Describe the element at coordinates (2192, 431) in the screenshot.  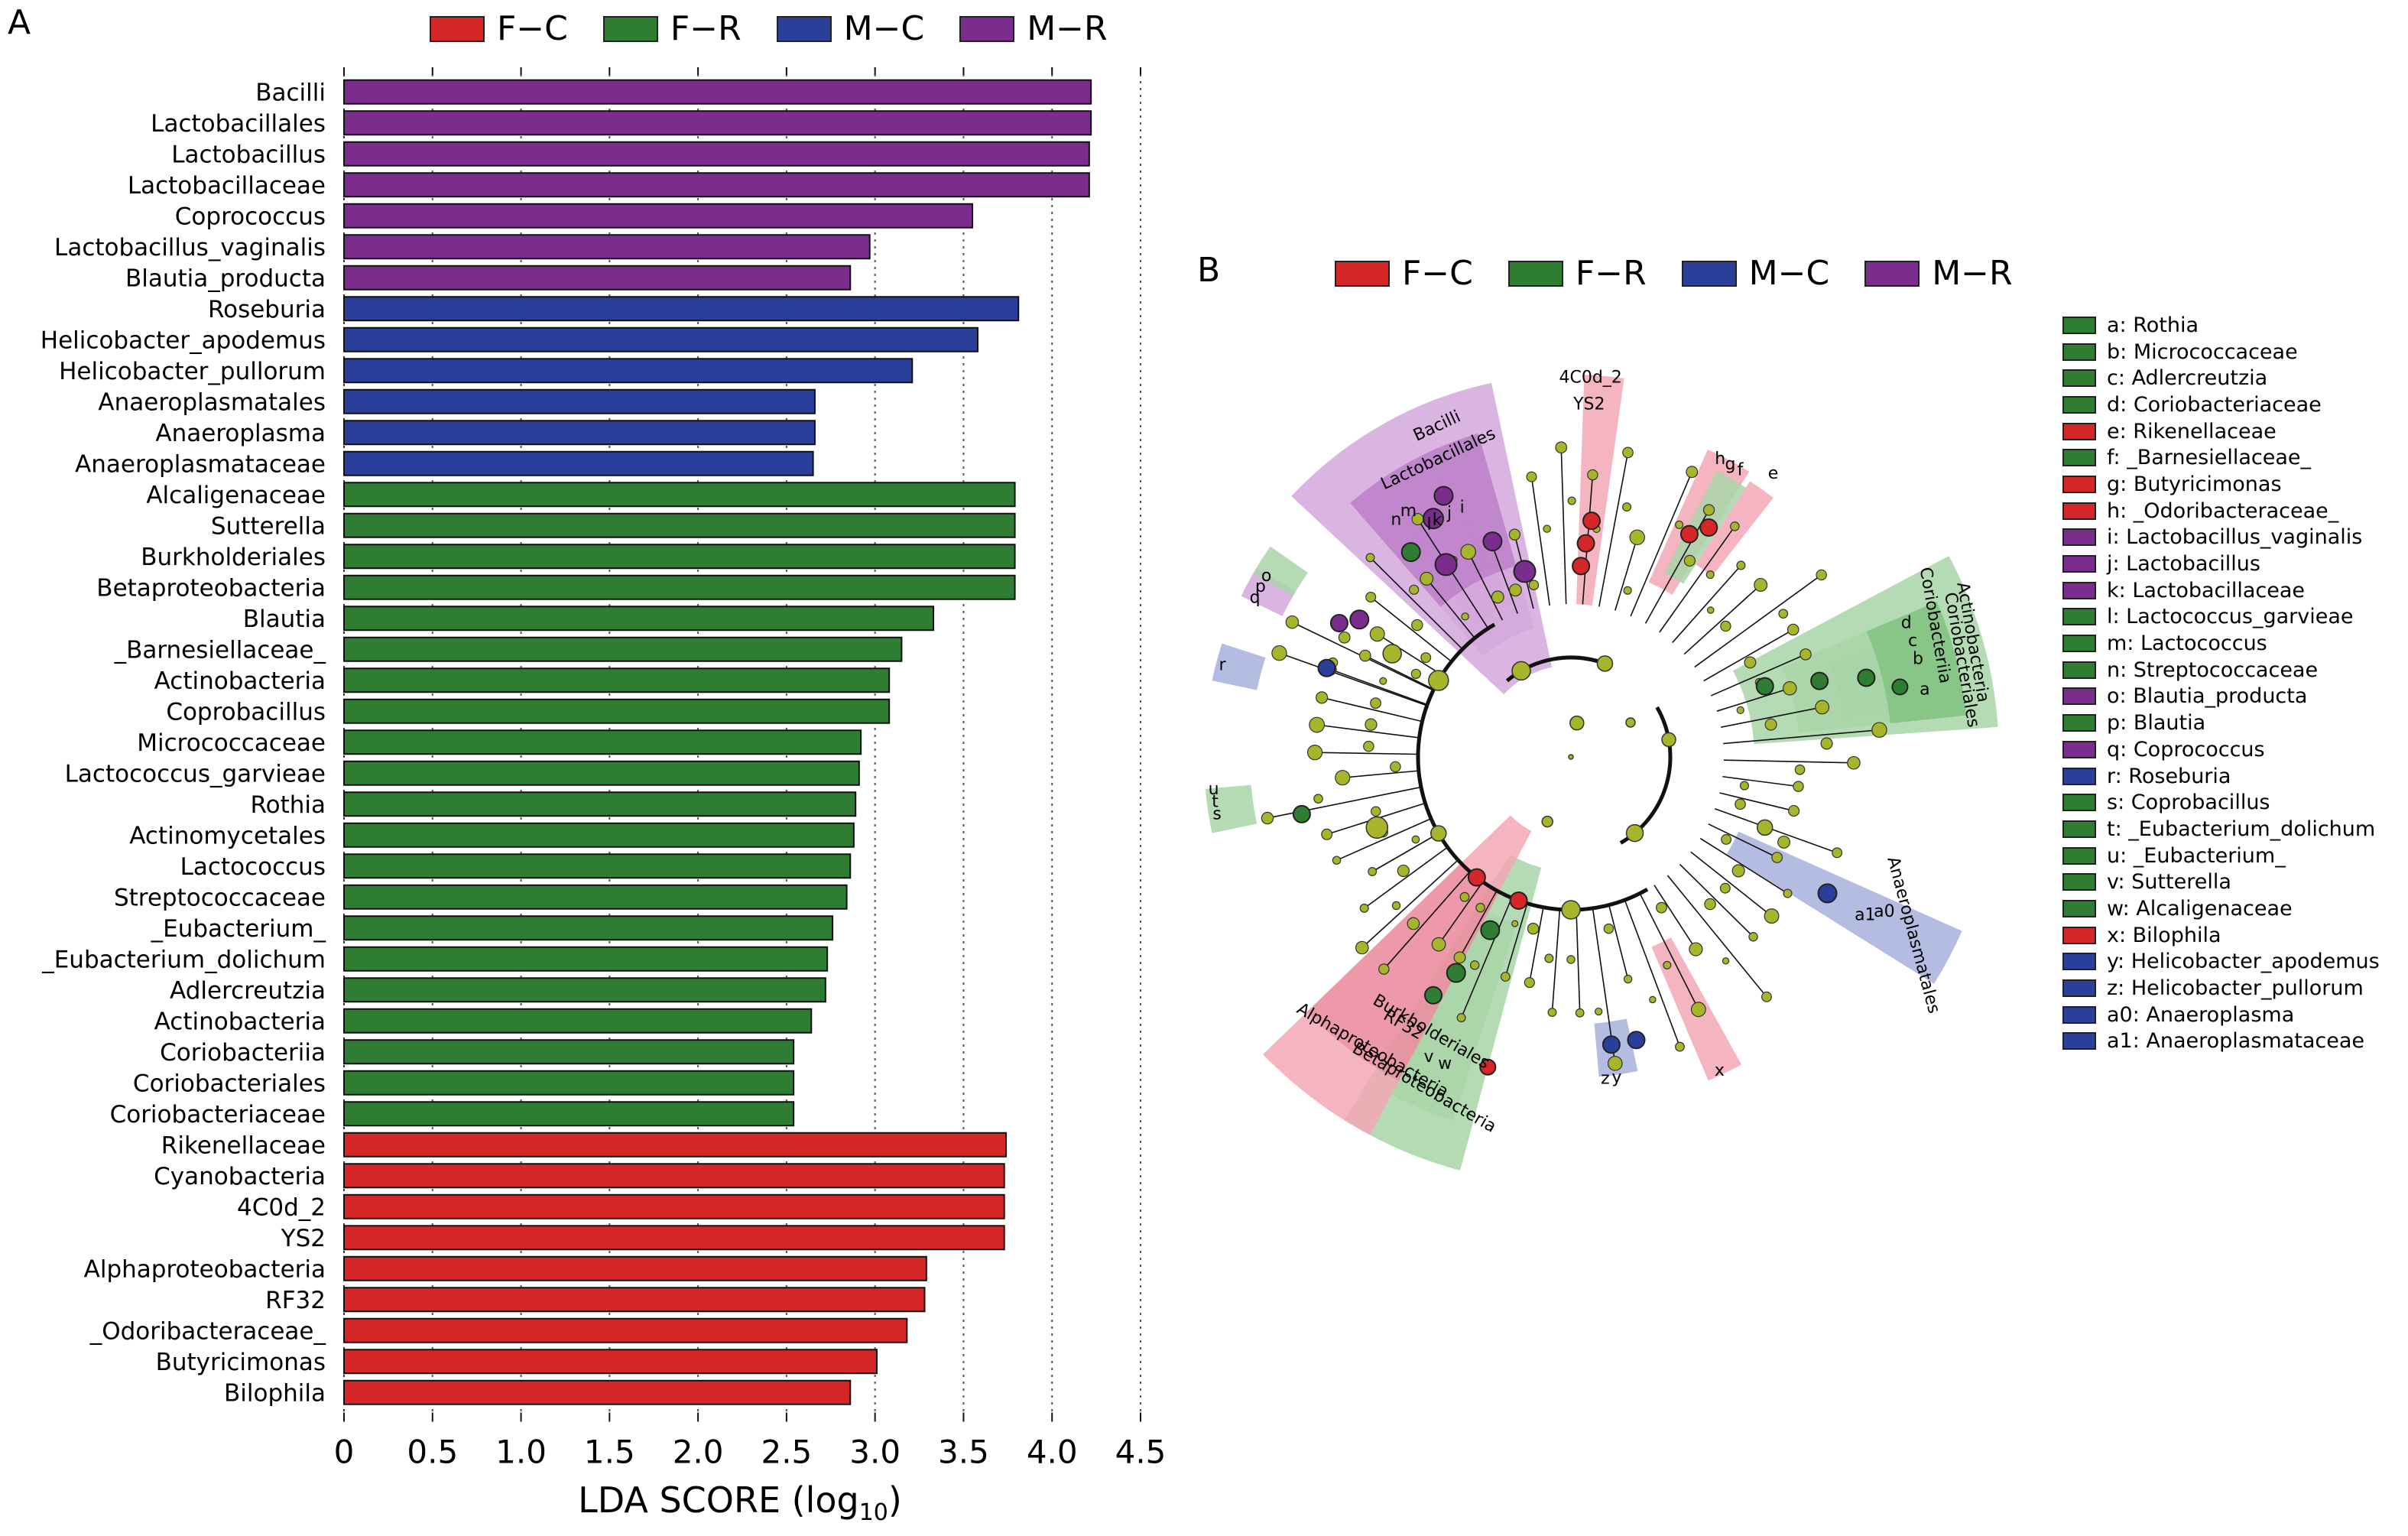
I see `clade-legend-label: e: Rikenellaceae` at that location.